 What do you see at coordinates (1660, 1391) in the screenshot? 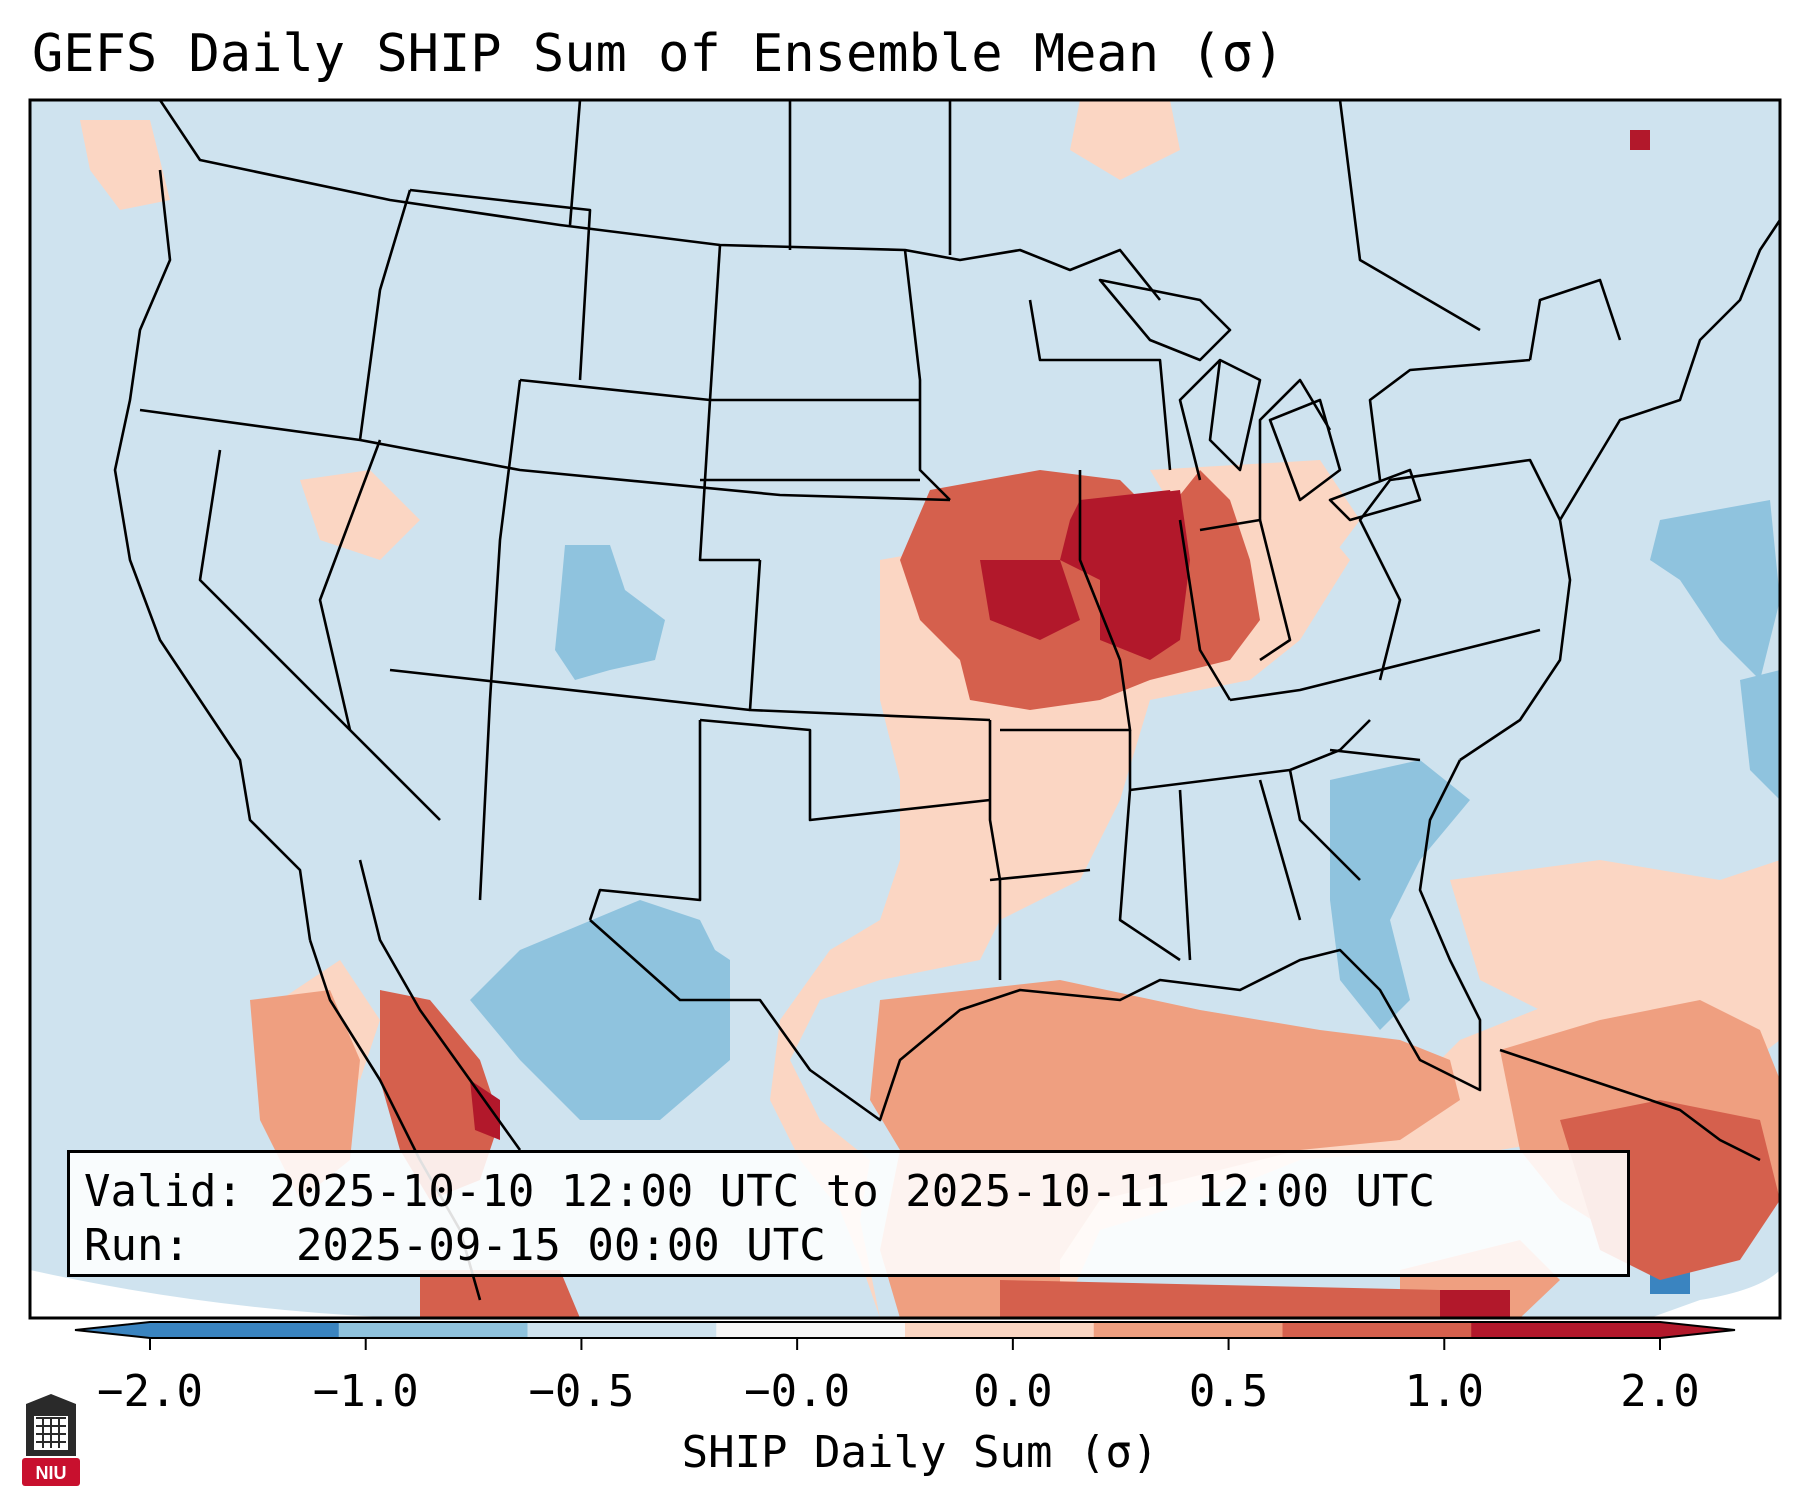
I see `colorbar-tick-label: 2.0` at bounding box center [1660, 1391].